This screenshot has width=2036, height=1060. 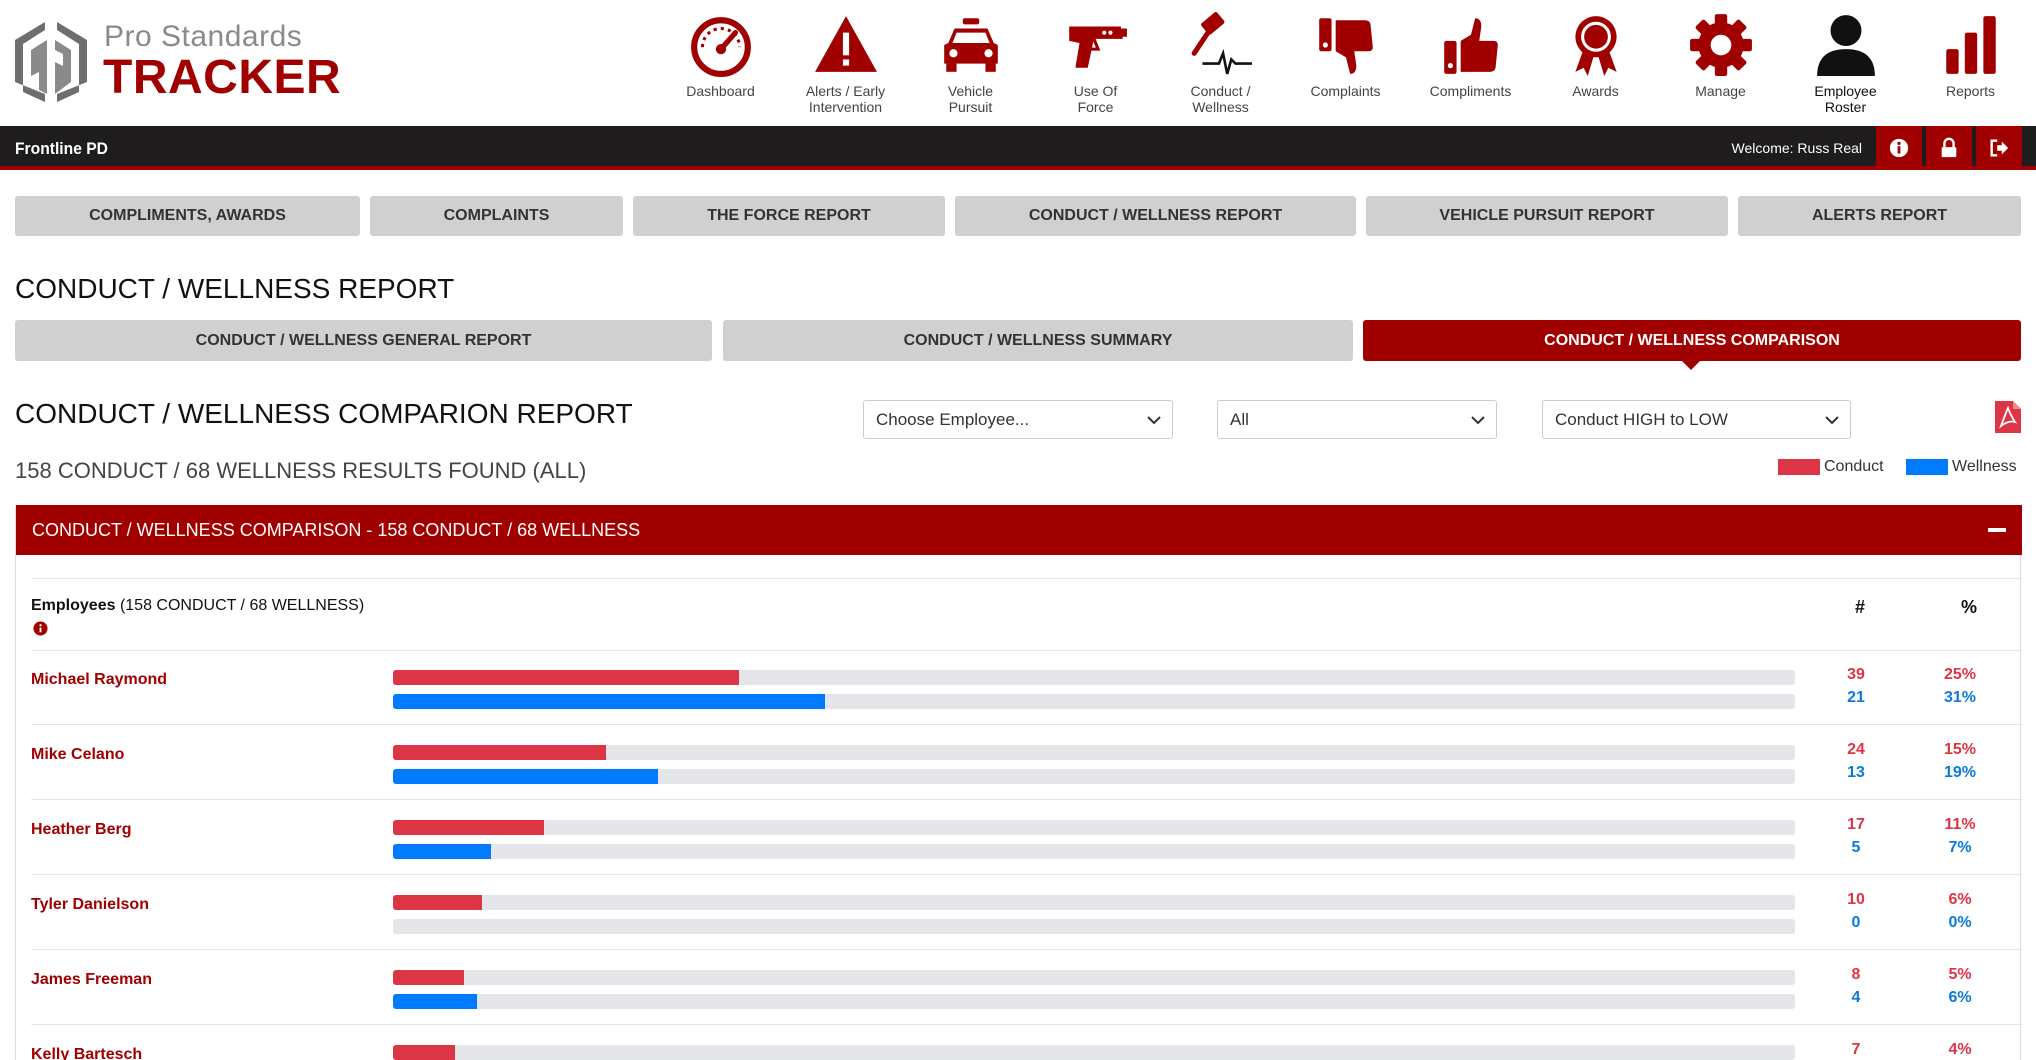 What do you see at coordinates (1595, 46) in the screenshot?
I see `award-ribbon-icon` at bounding box center [1595, 46].